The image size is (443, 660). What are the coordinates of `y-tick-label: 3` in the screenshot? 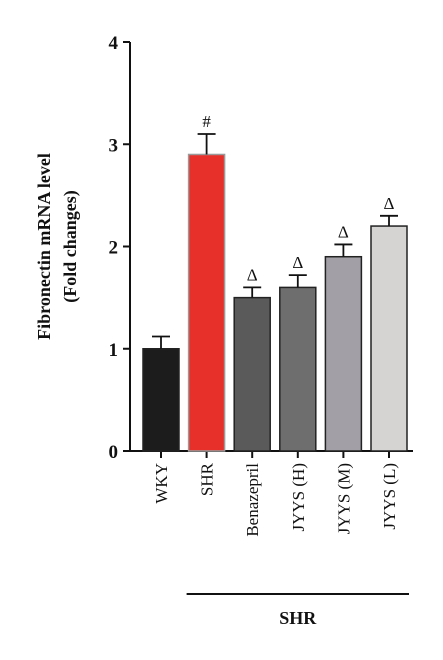 It's located at (114, 145).